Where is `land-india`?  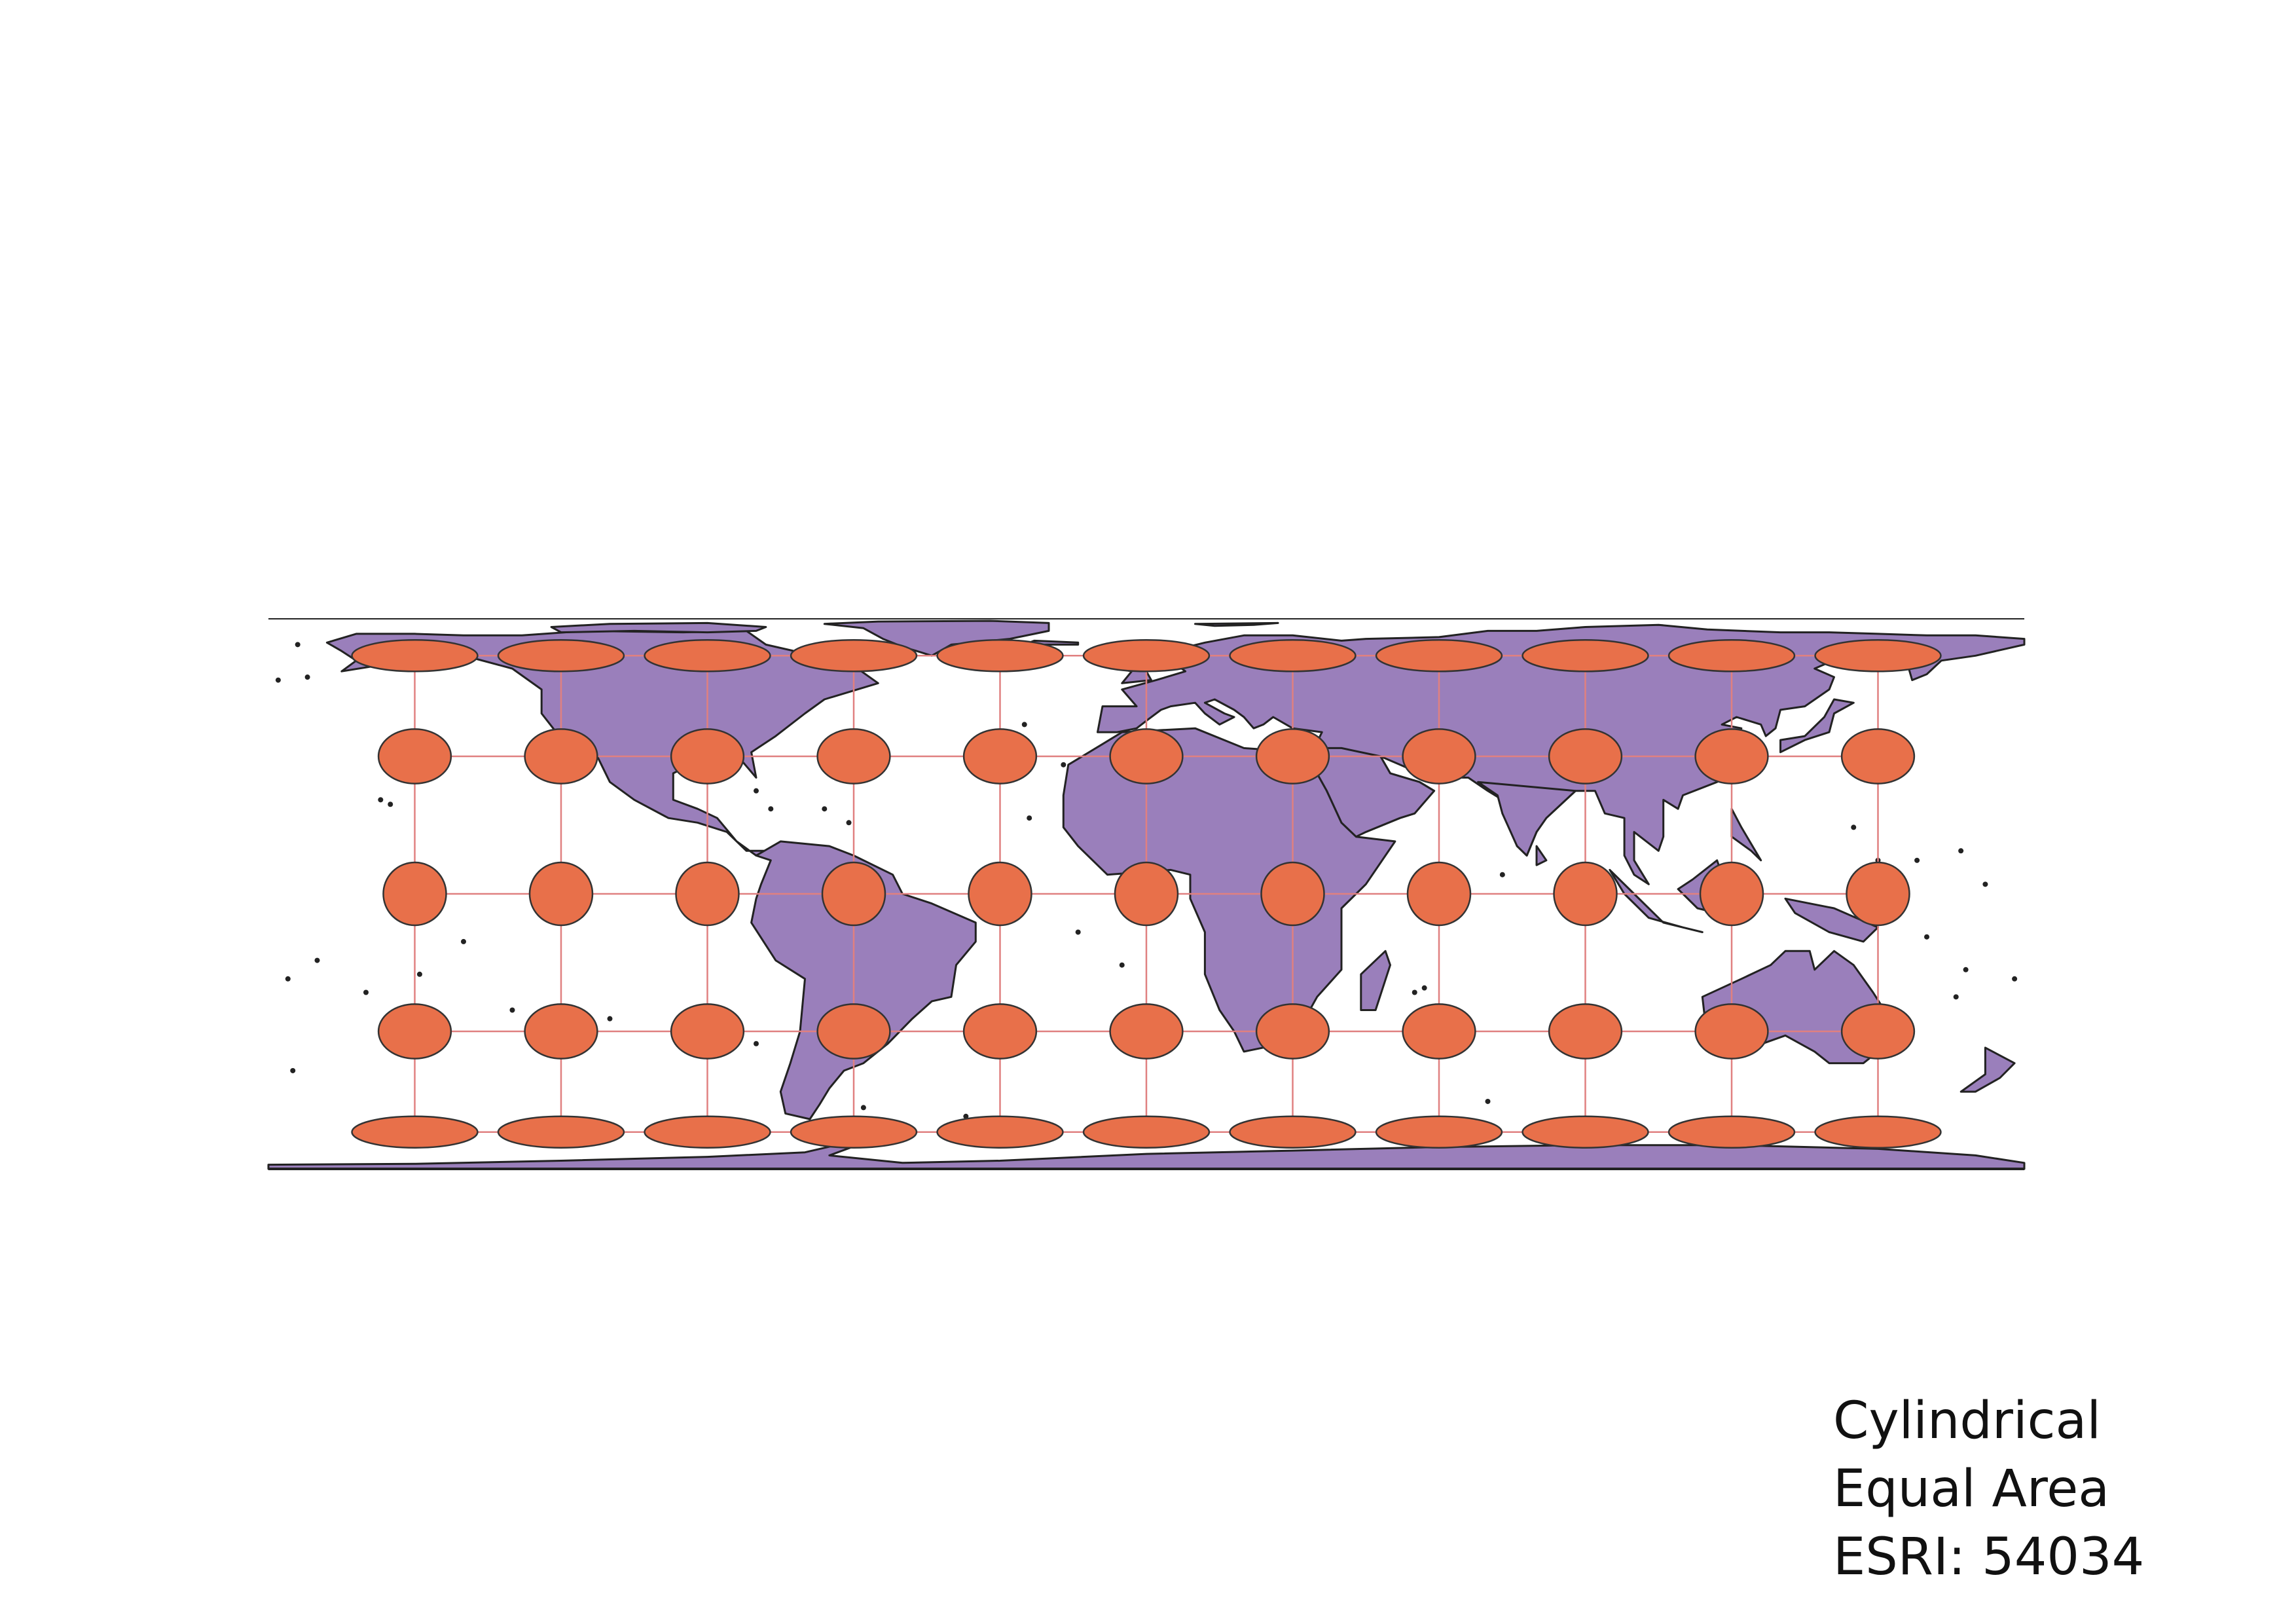
land-india is located at coordinates (1527, 819).